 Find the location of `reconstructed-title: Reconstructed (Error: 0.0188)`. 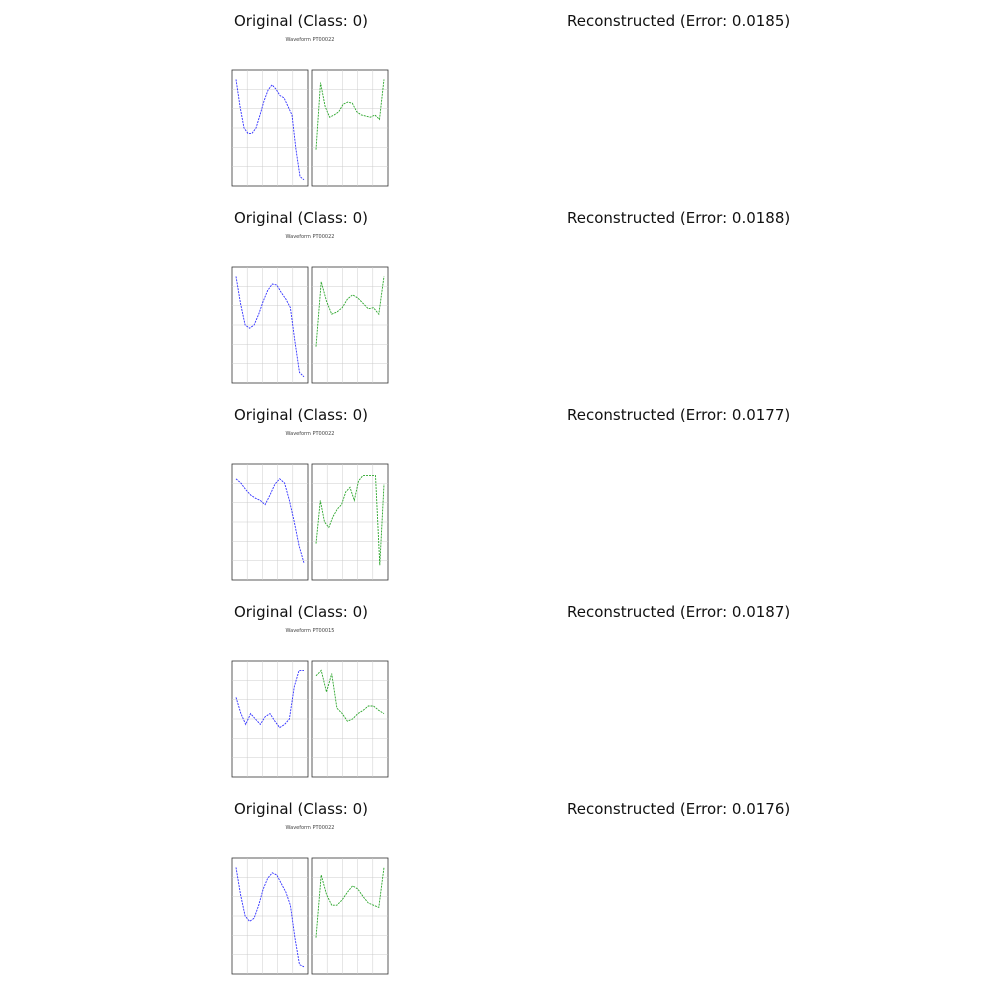

reconstructed-title: Reconstructed (Error: 0.0188) is located at coordinates (679, 218).